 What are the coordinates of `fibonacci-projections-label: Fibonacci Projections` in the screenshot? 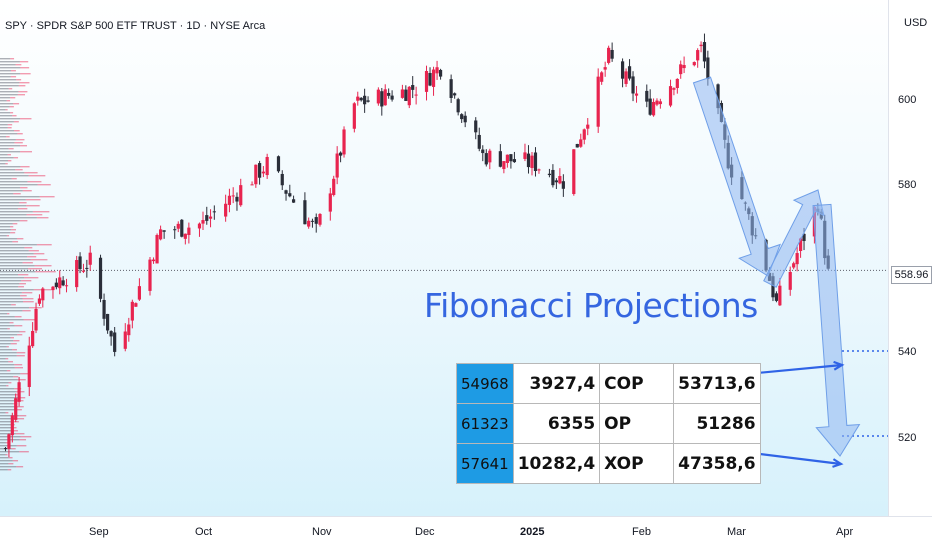 It's located at (591, 305).